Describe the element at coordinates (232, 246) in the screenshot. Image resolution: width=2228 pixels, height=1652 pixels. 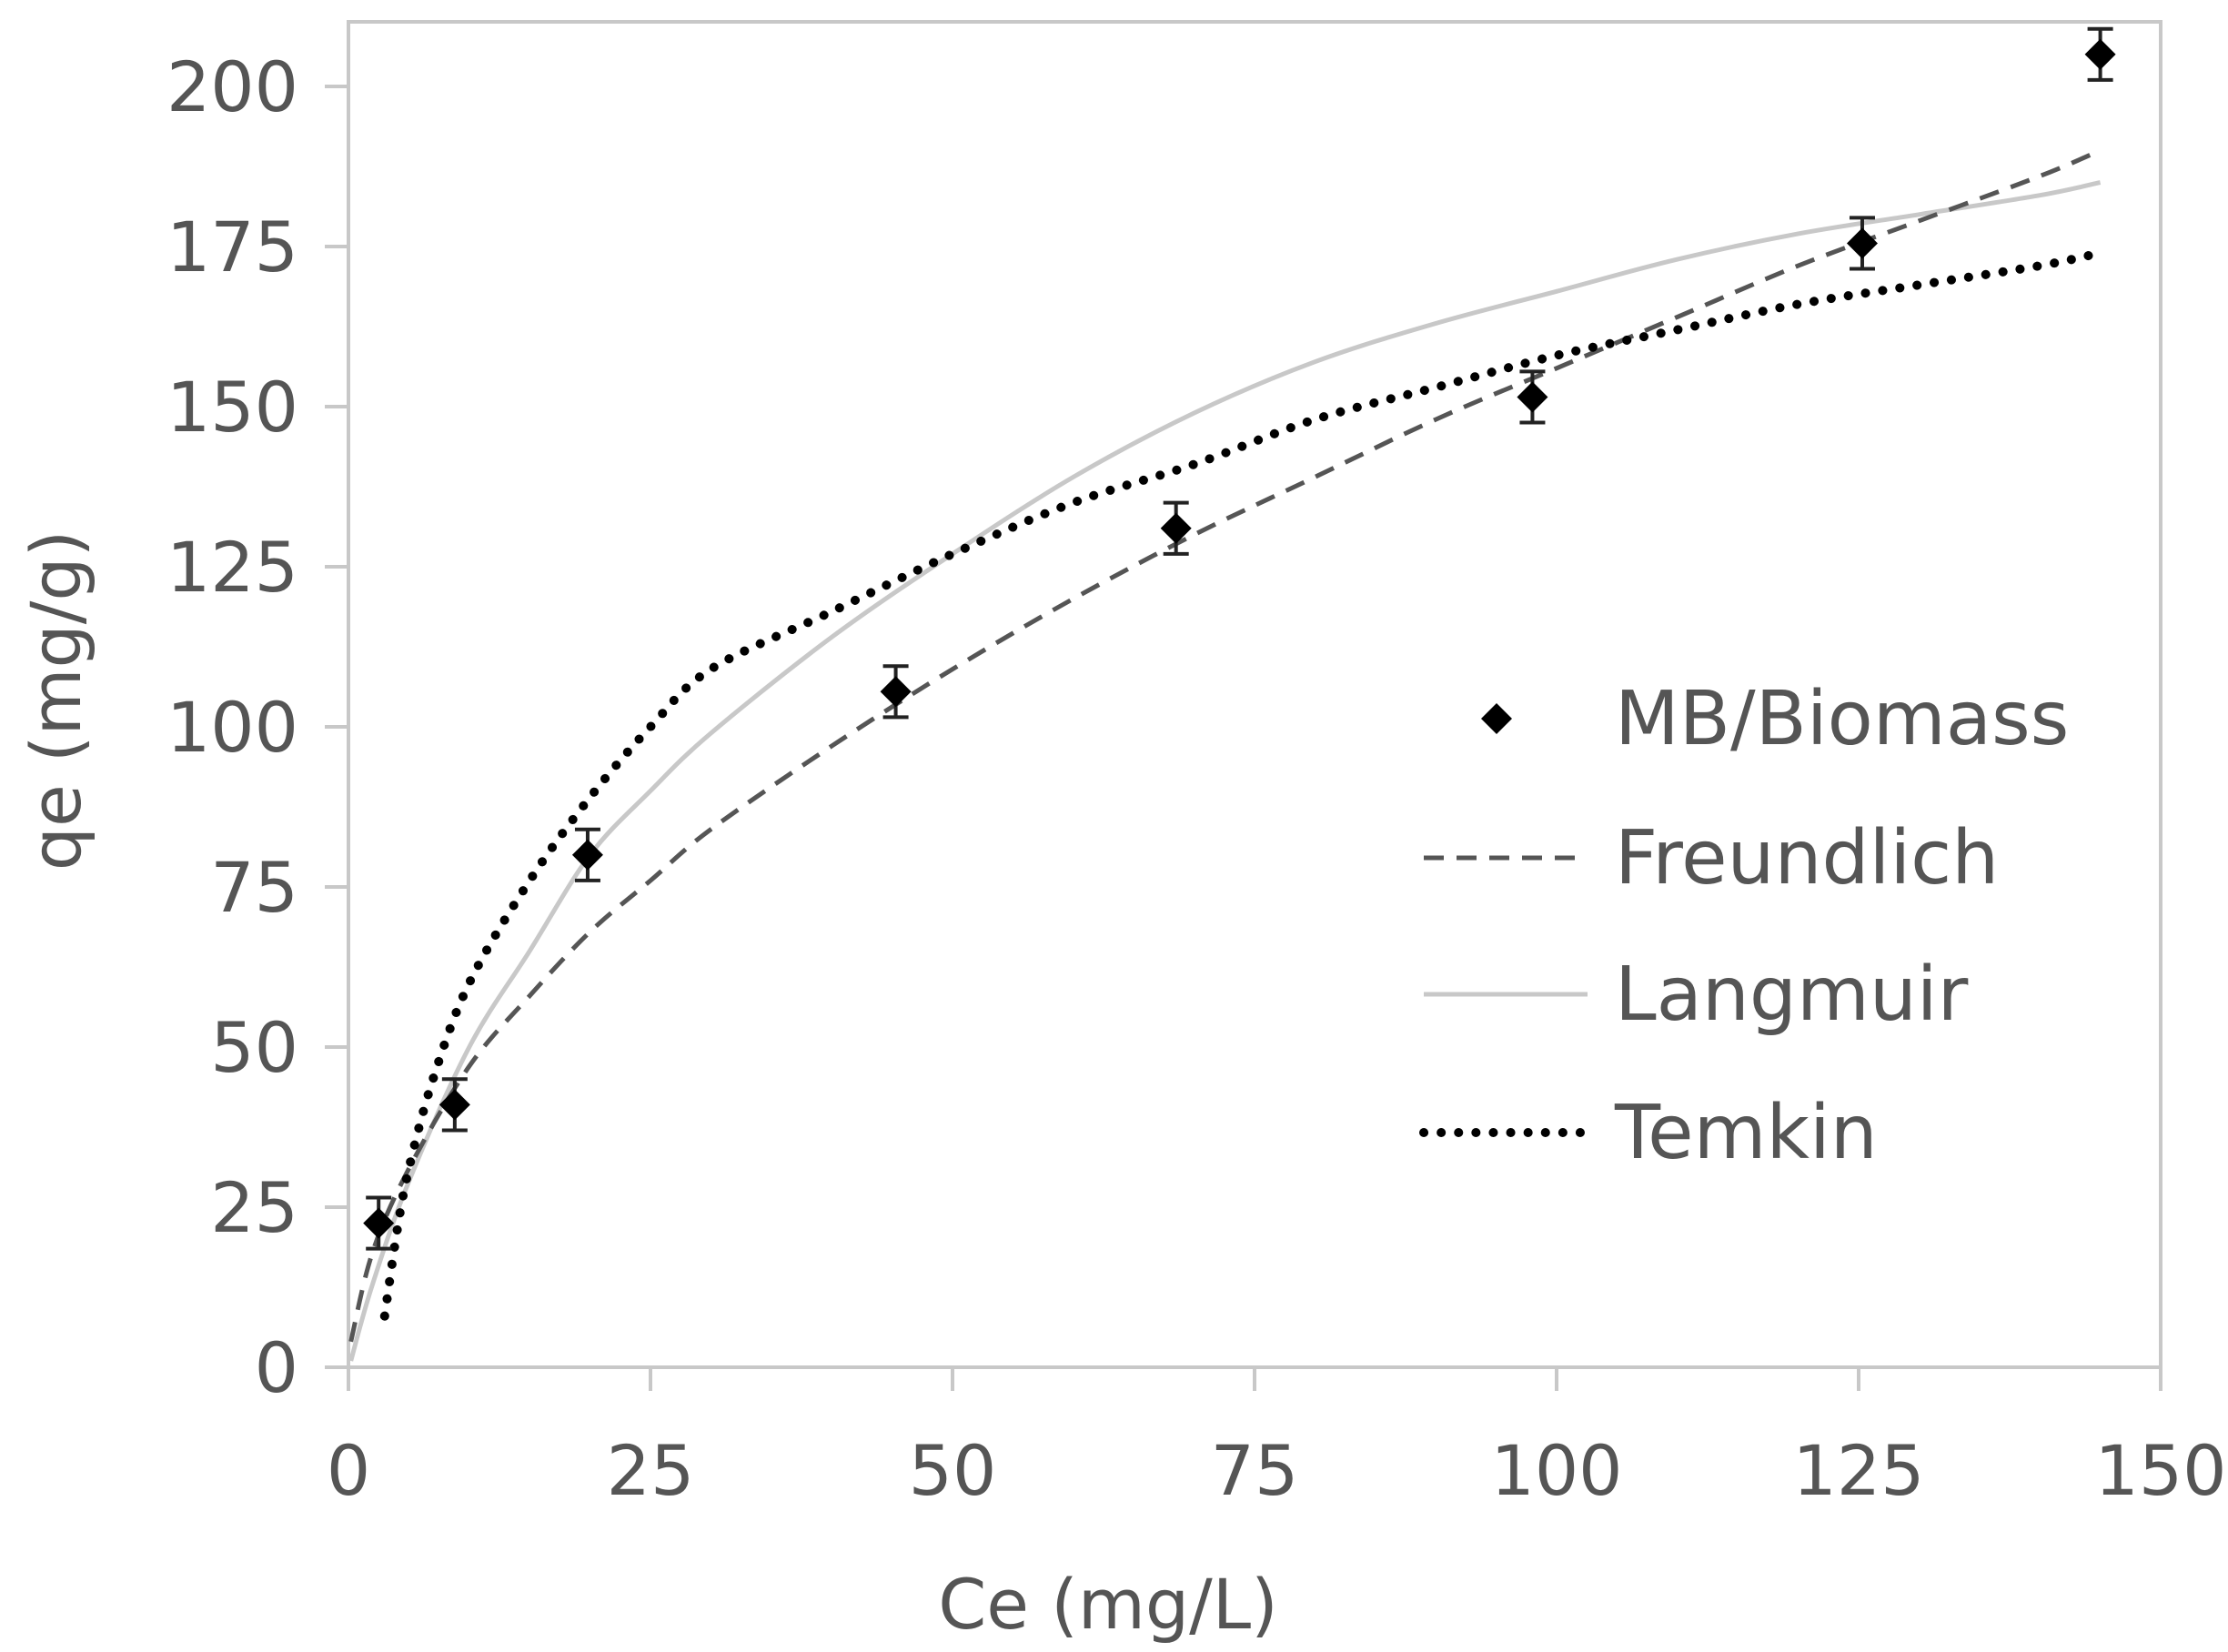
I see `y-tick-label-7: 175` at that location.